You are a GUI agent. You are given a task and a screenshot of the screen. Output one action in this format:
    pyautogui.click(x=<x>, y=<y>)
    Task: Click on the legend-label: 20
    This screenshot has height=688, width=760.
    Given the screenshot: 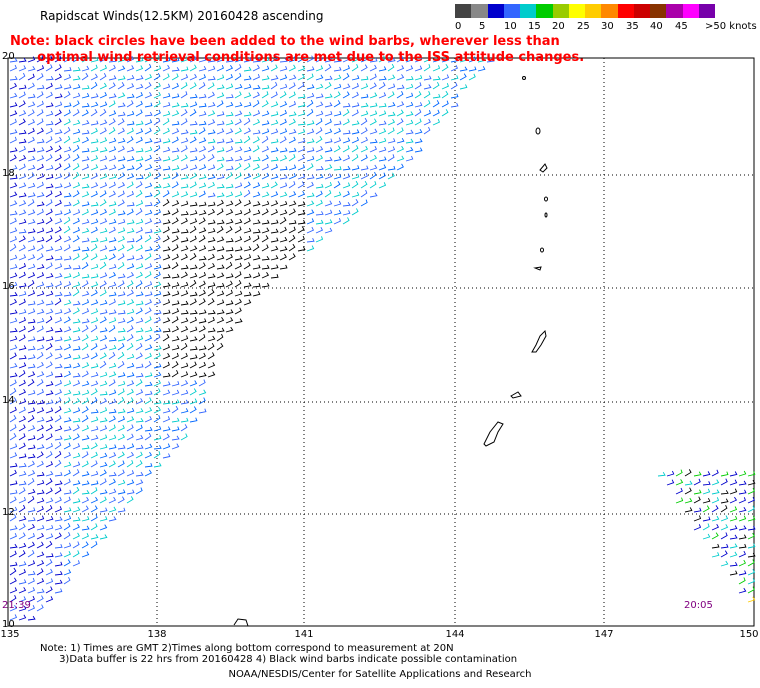 What is the action you would take?
    pyautogui.click(x=558, y=26)
    